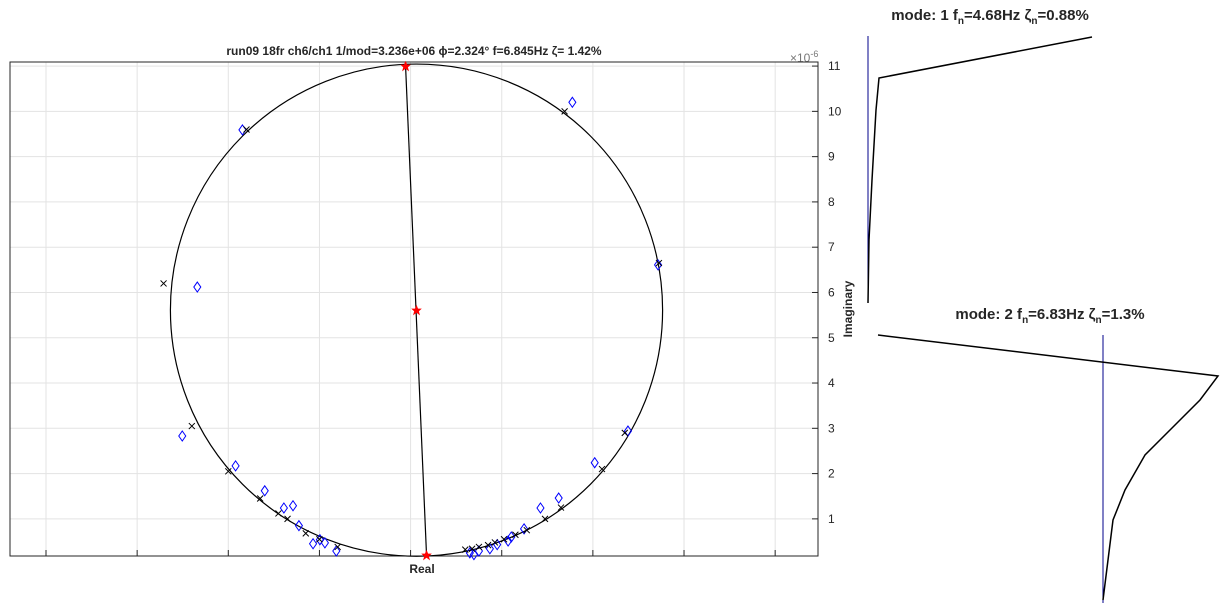 The image size is (1220, 608). What do you see at coordinates (800, 58) in the screenshot?
I see `multiplier-base: ×10` at bounding box center [800, 58].